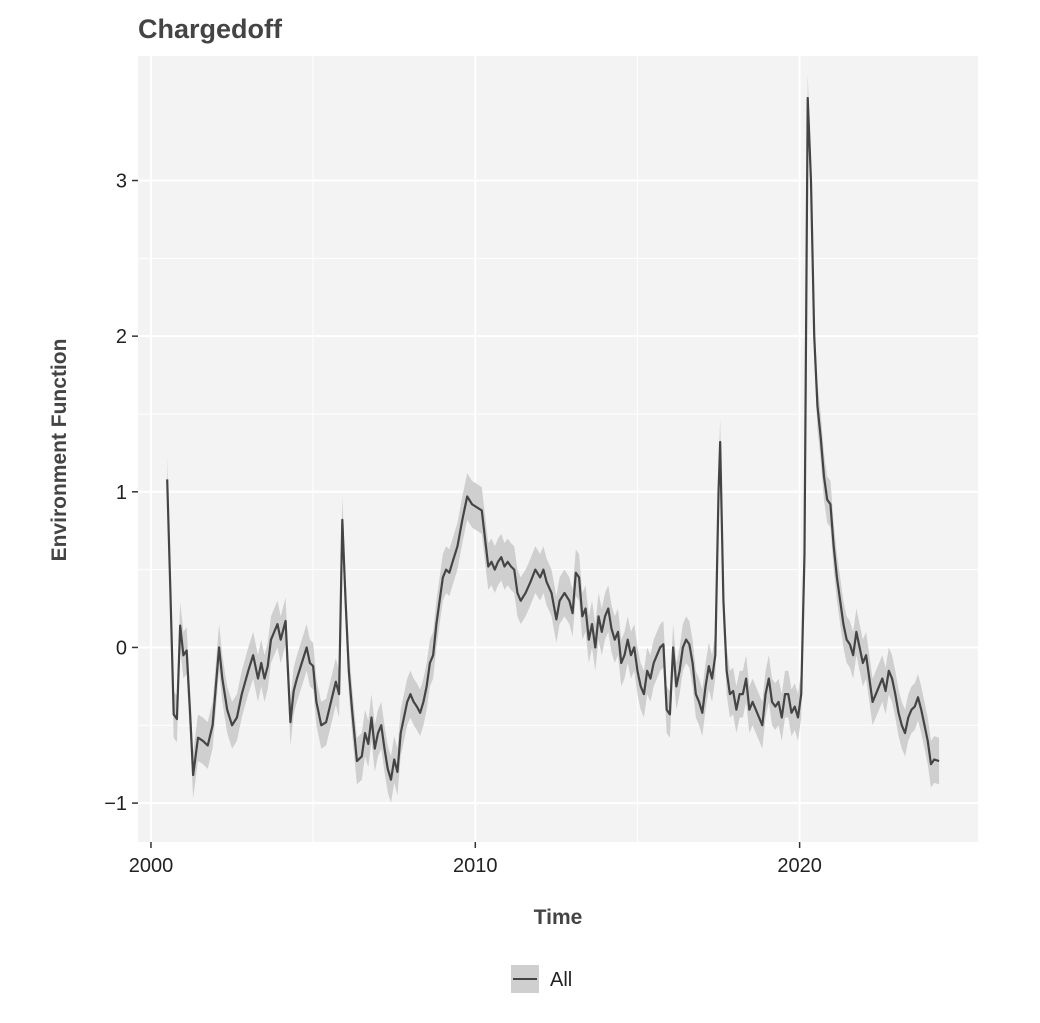 This screenshot has height=1023, width=1040. What do you see at coordinates (121, 182) in the screenshot?
I see `y-tick-label: 3` at bounding box center [121, 182].